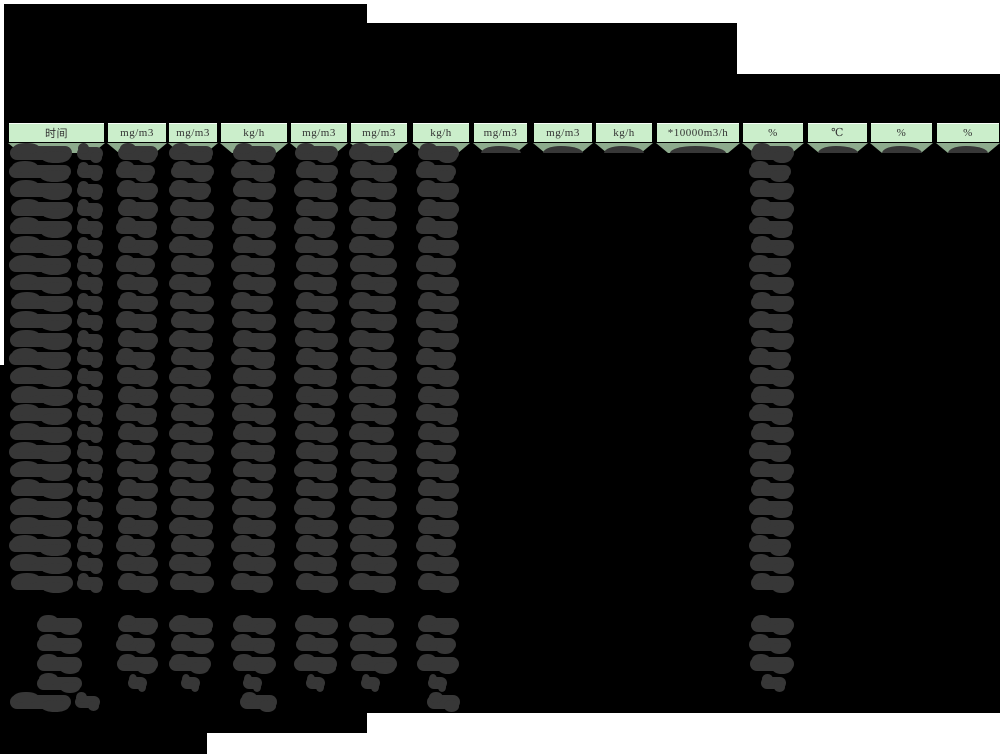 The image size is (1000, 754). Describe the element at coordinates (40, 701) in the screenshot. I see `redacted-limit-label` at that location.